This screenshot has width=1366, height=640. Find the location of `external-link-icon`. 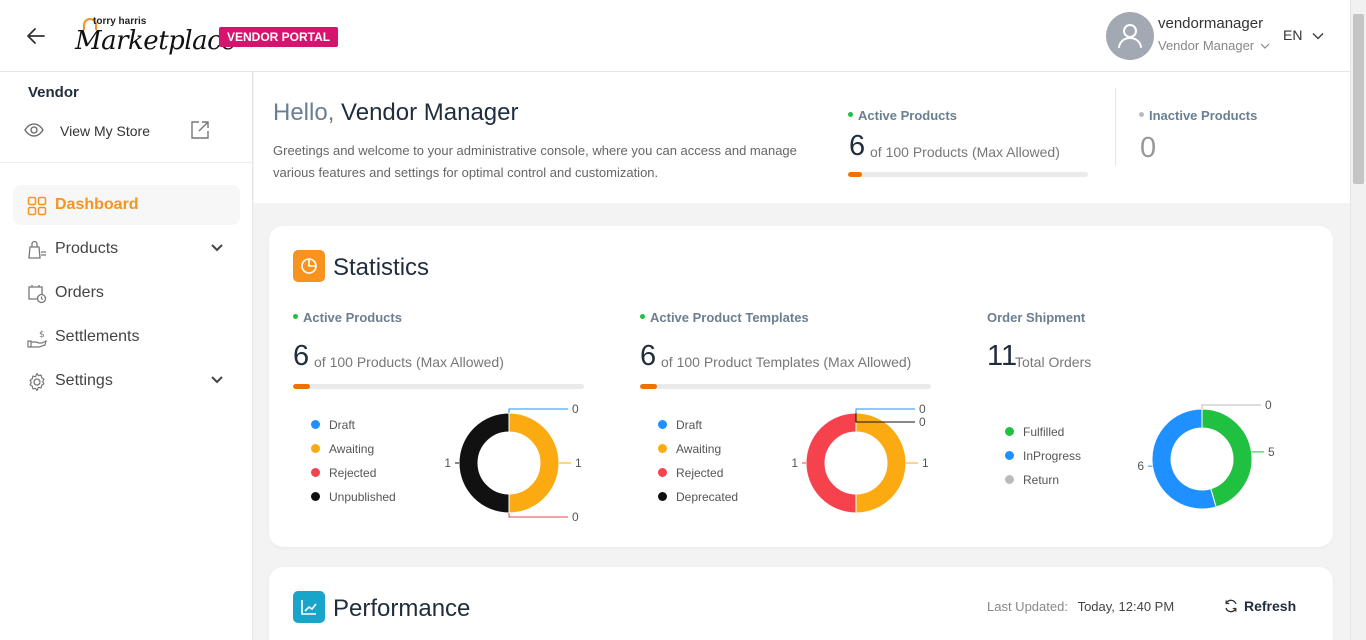

external-link-icon is located at coordinates (200, 130).